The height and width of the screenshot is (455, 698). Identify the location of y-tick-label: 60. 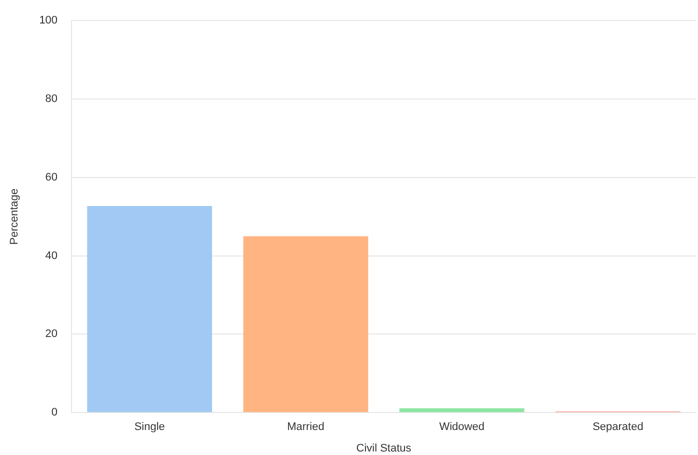
(51, 177).